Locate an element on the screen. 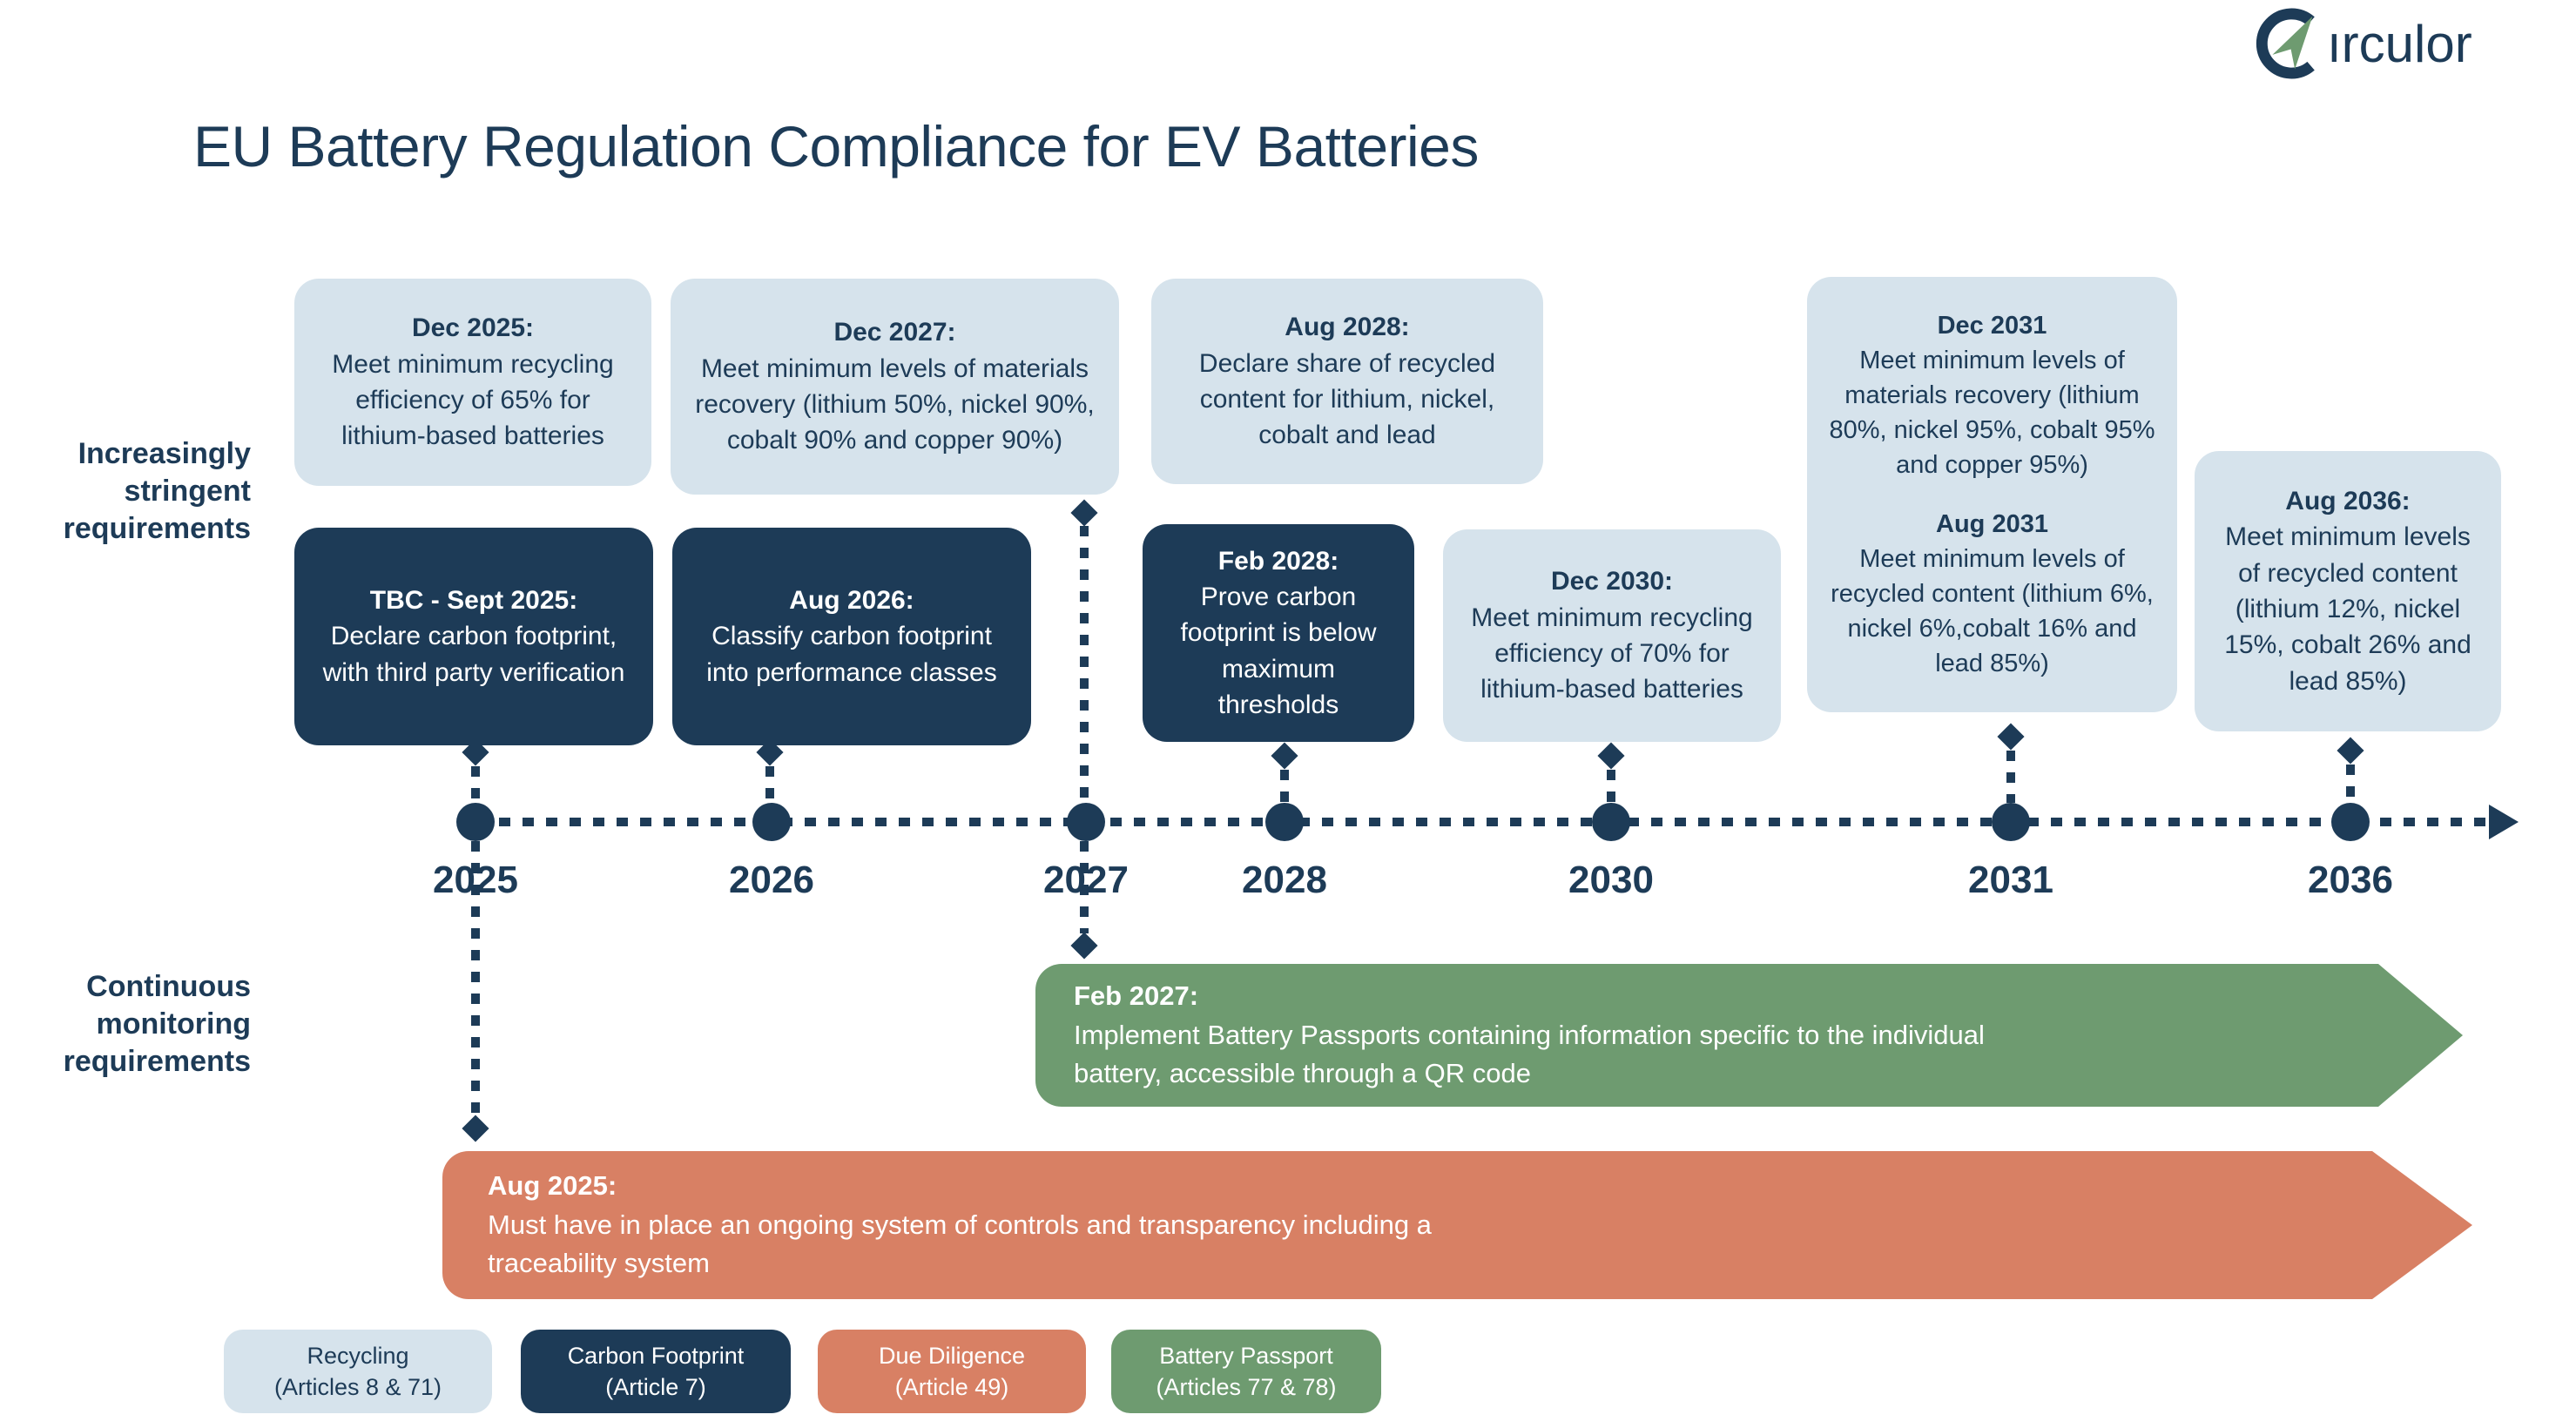 Image resolution: width=2576 pixels, height=1428 pixels. timeline-dot-2025 is located at coordinates (475, 822).